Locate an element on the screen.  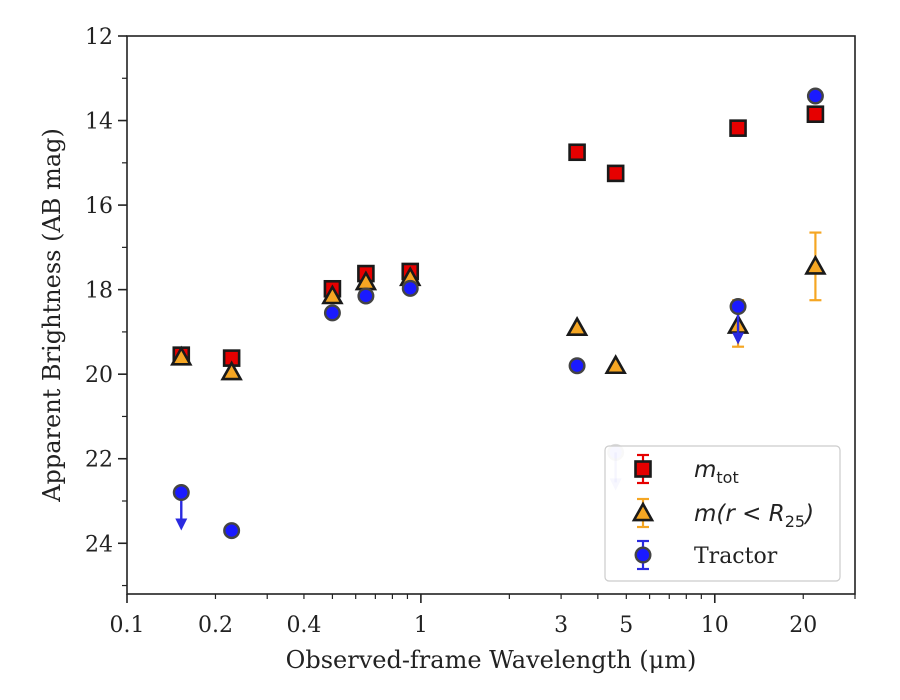
y-tick-label: 14 is located at coordinates (99, 122).